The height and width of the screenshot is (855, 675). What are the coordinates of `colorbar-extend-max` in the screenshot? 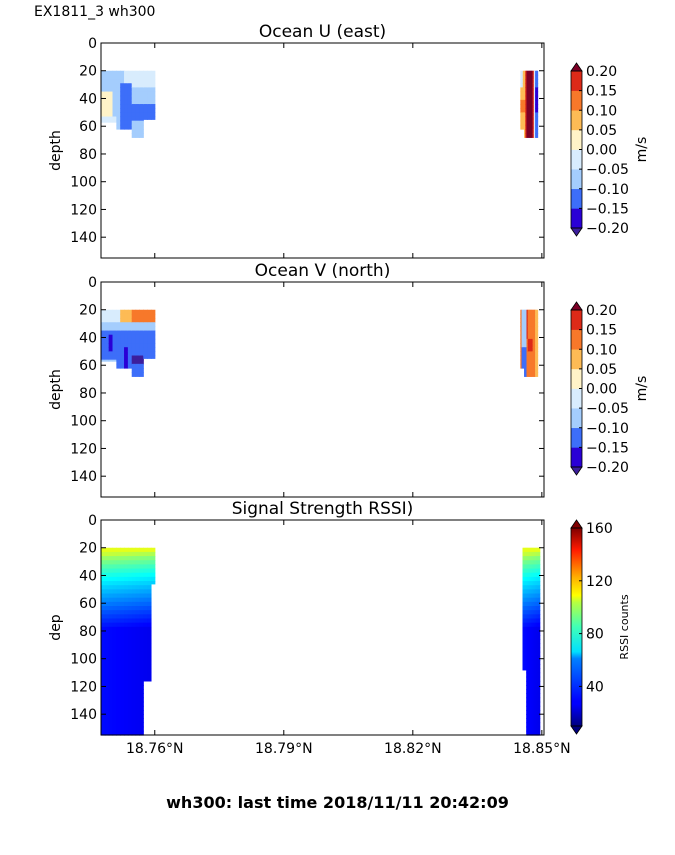 It's located at (576, 67).